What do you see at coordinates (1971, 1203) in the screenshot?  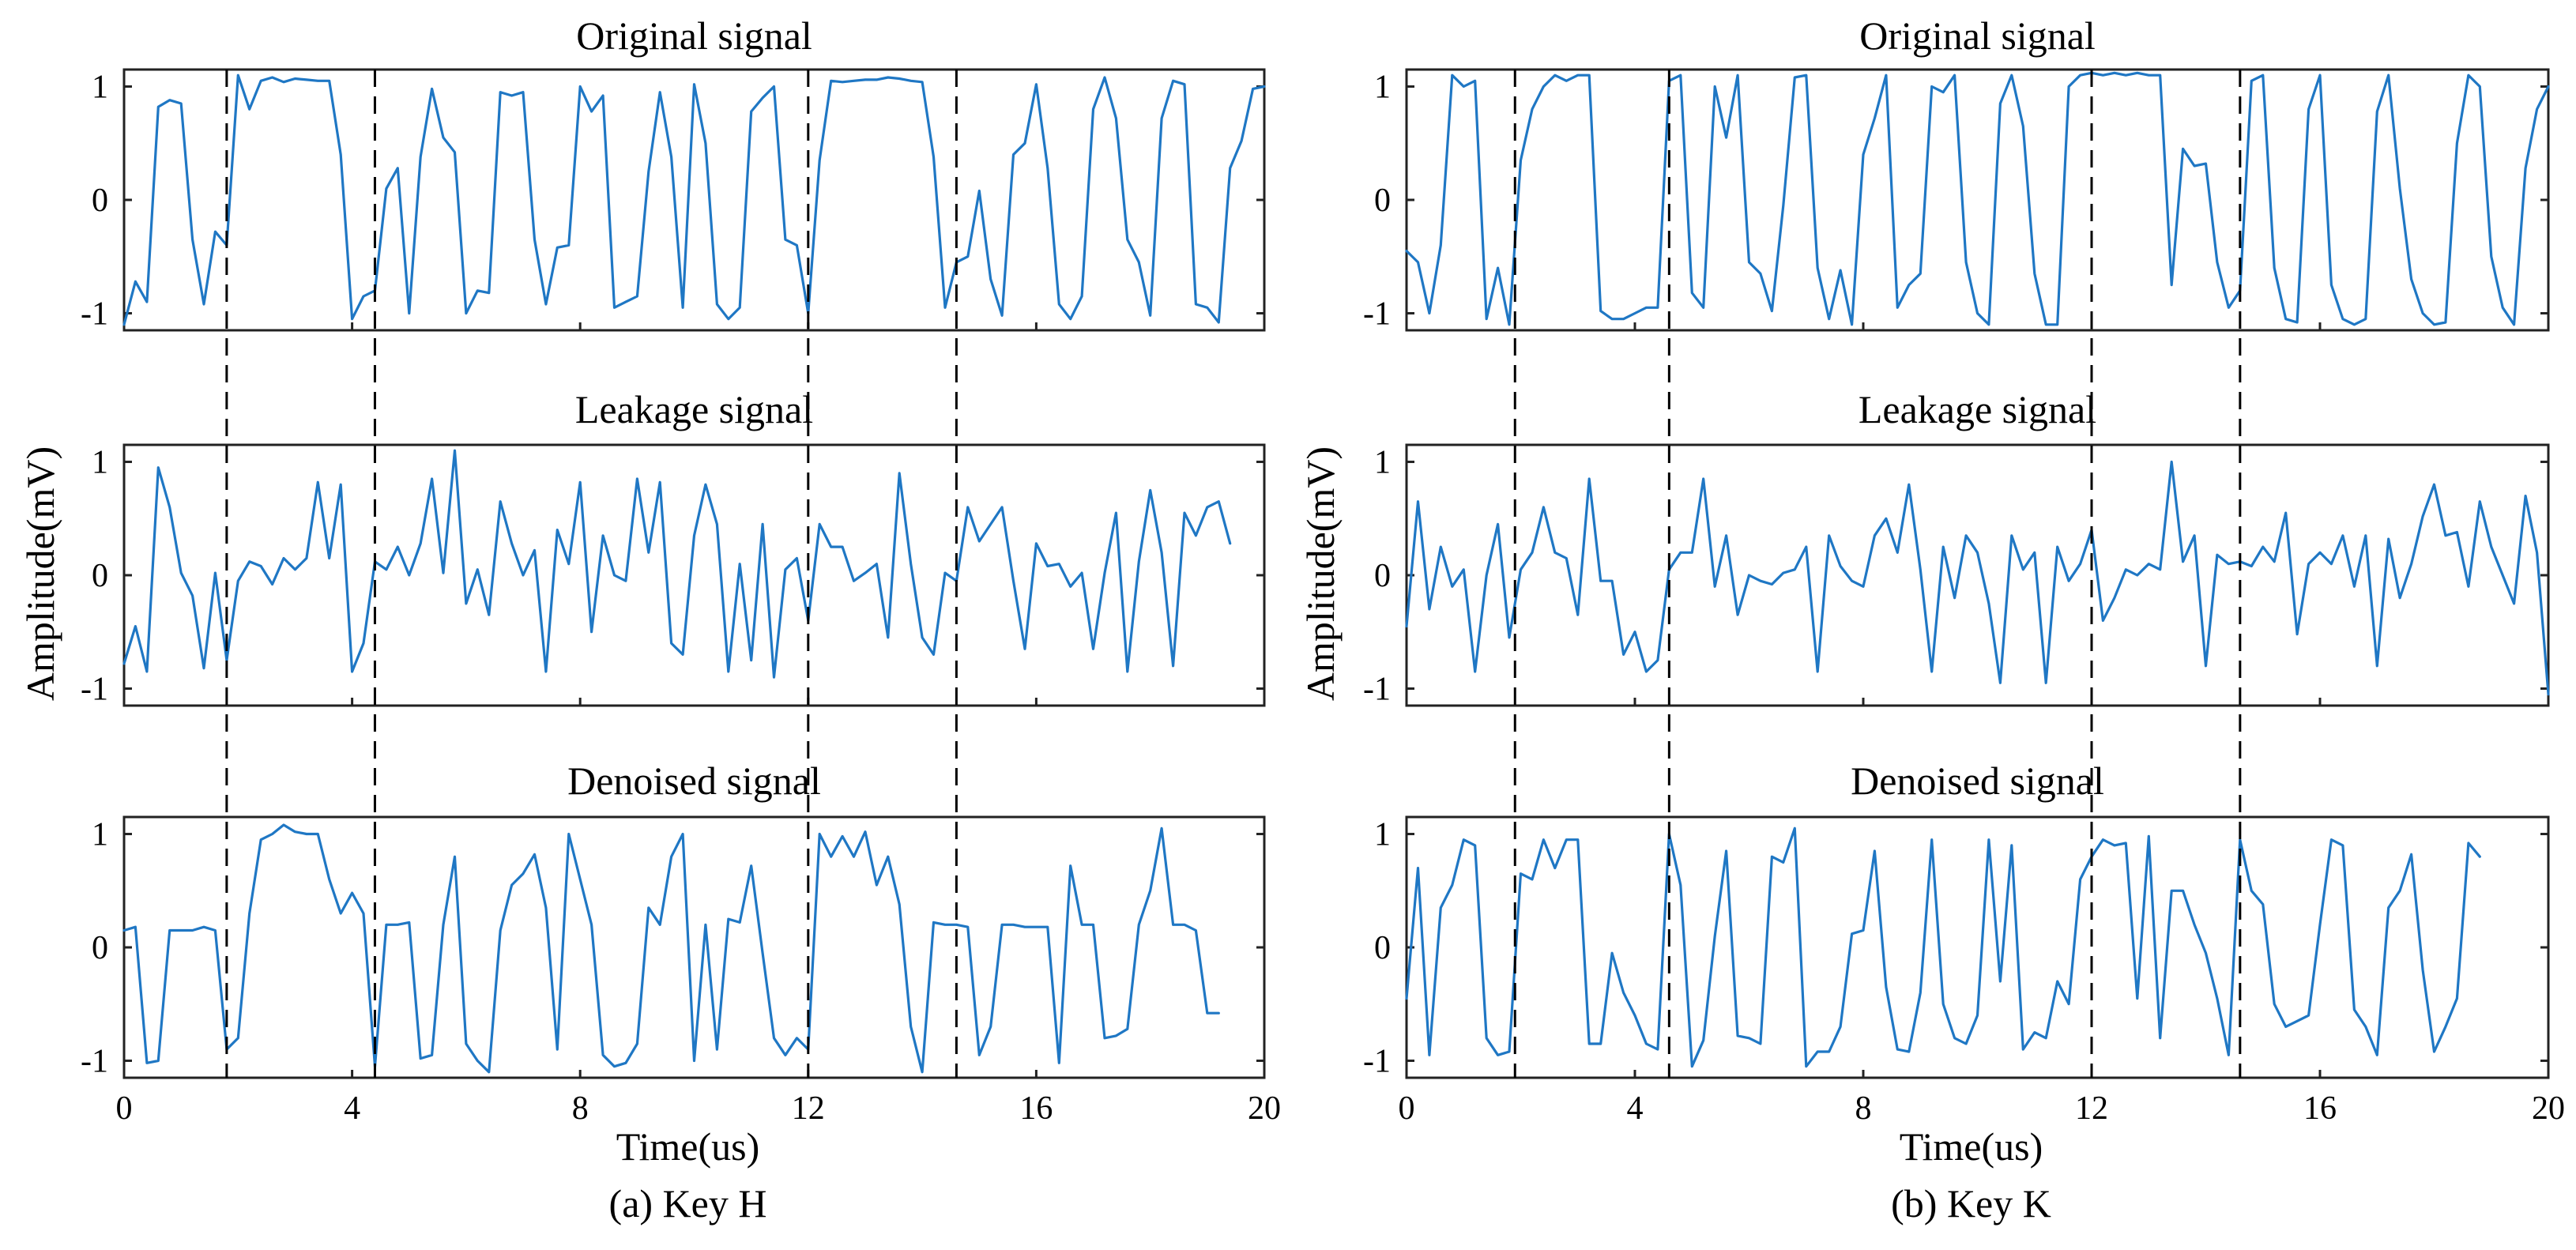 I see `figure-caption: (b) Key K` at bounding box center [1971, 1203].